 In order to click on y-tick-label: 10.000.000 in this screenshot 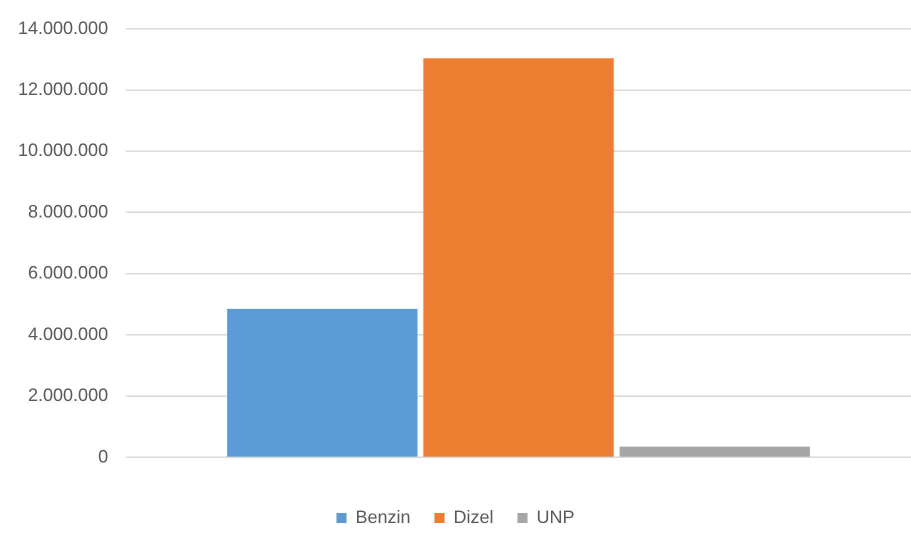, I will do `click(63, 150)`.